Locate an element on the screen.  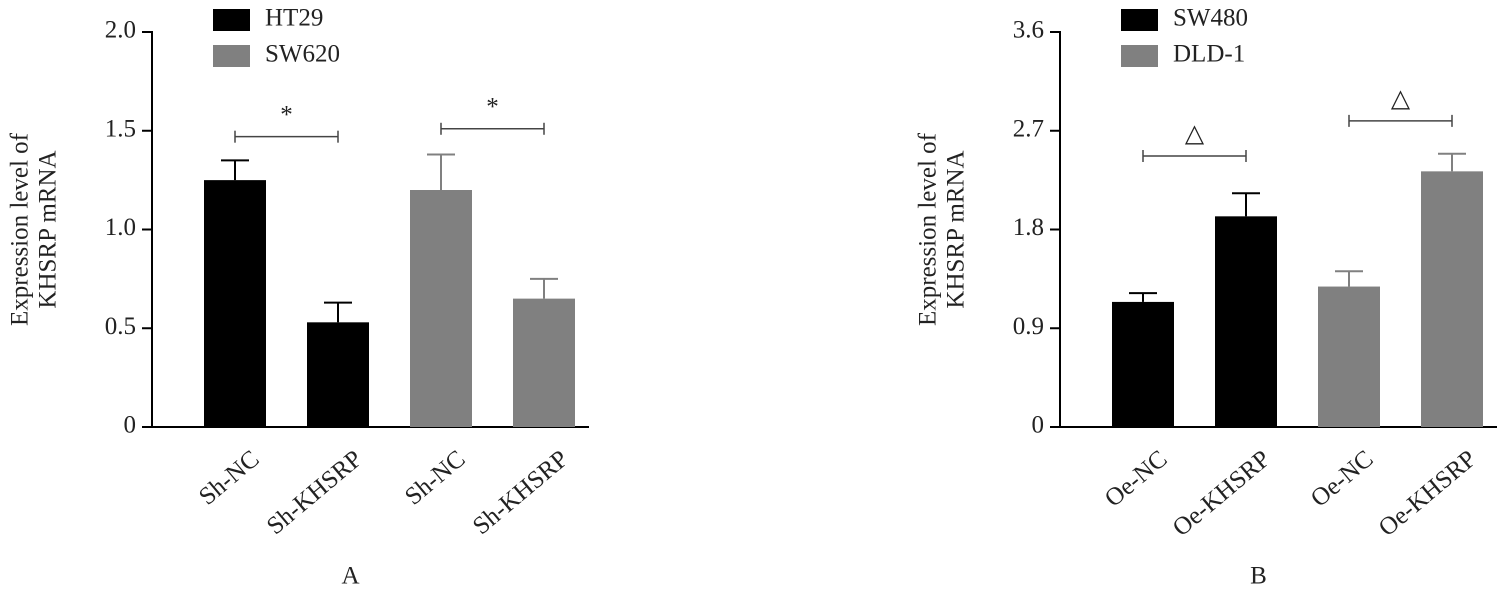
y-tick-label: 1.5 is located at coordinates (120, 128).